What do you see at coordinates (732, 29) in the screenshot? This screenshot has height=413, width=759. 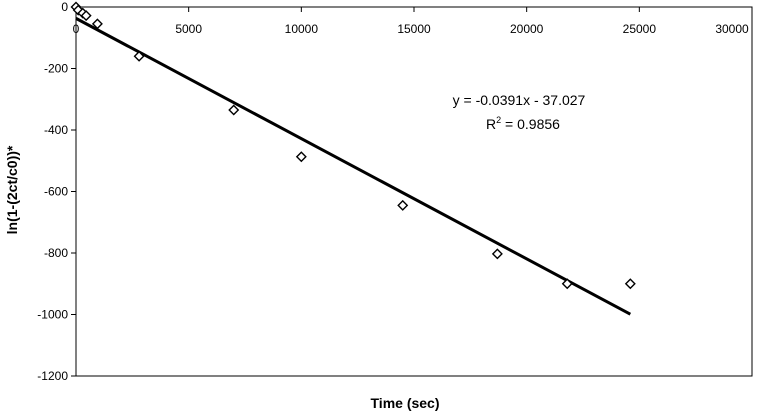 I see `x-tick-label: 30000` at bounding box center [732, 29].